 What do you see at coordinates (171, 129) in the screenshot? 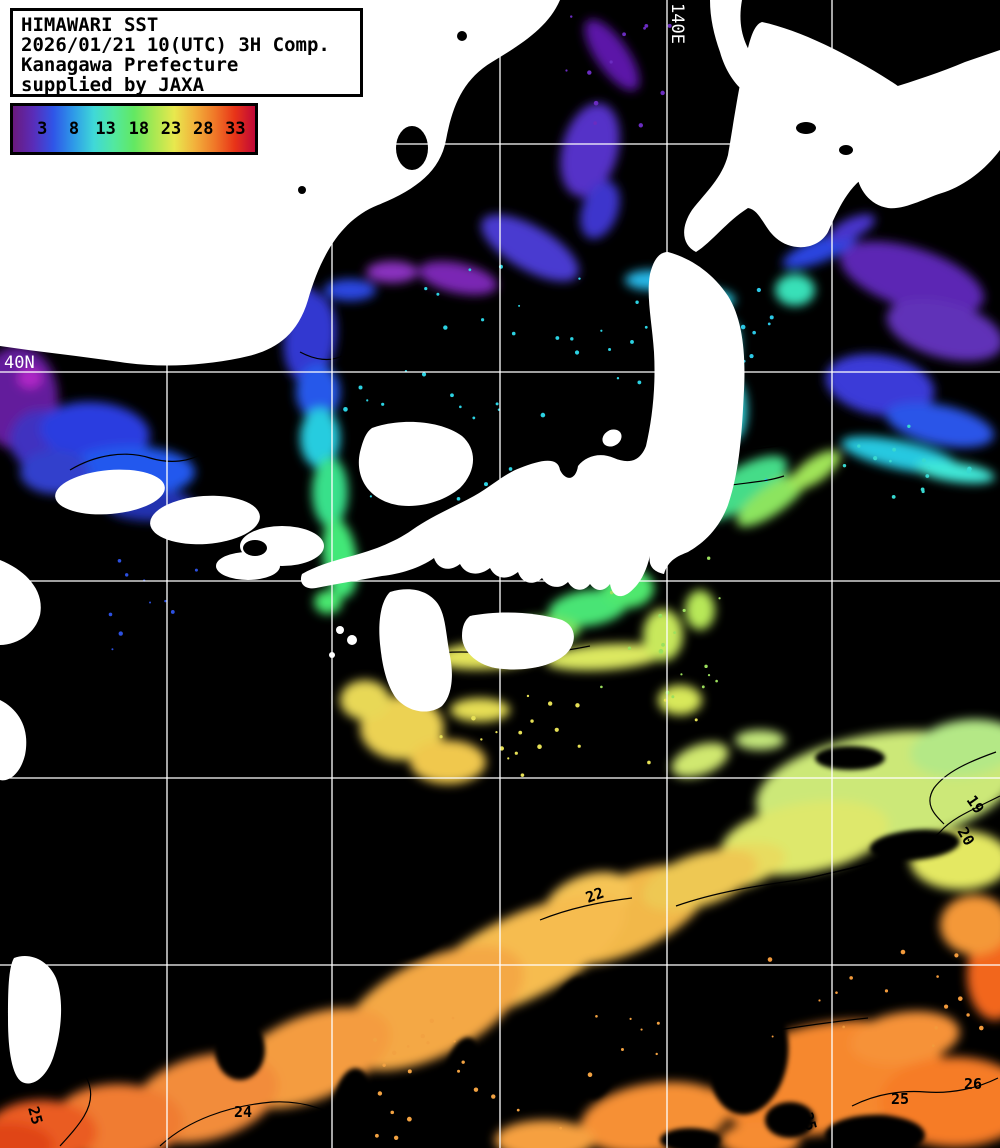
I see `colorbar-tick: 23` at bounding box center [171, 129].